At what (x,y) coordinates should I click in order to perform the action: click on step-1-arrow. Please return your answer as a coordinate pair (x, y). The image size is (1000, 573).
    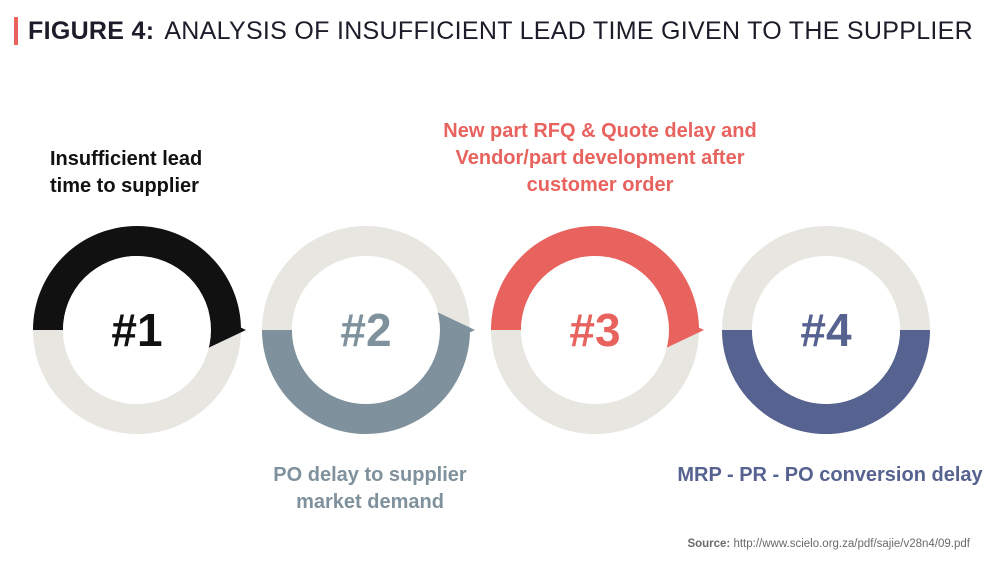
    Looking at the image, I should click on (227, 330).